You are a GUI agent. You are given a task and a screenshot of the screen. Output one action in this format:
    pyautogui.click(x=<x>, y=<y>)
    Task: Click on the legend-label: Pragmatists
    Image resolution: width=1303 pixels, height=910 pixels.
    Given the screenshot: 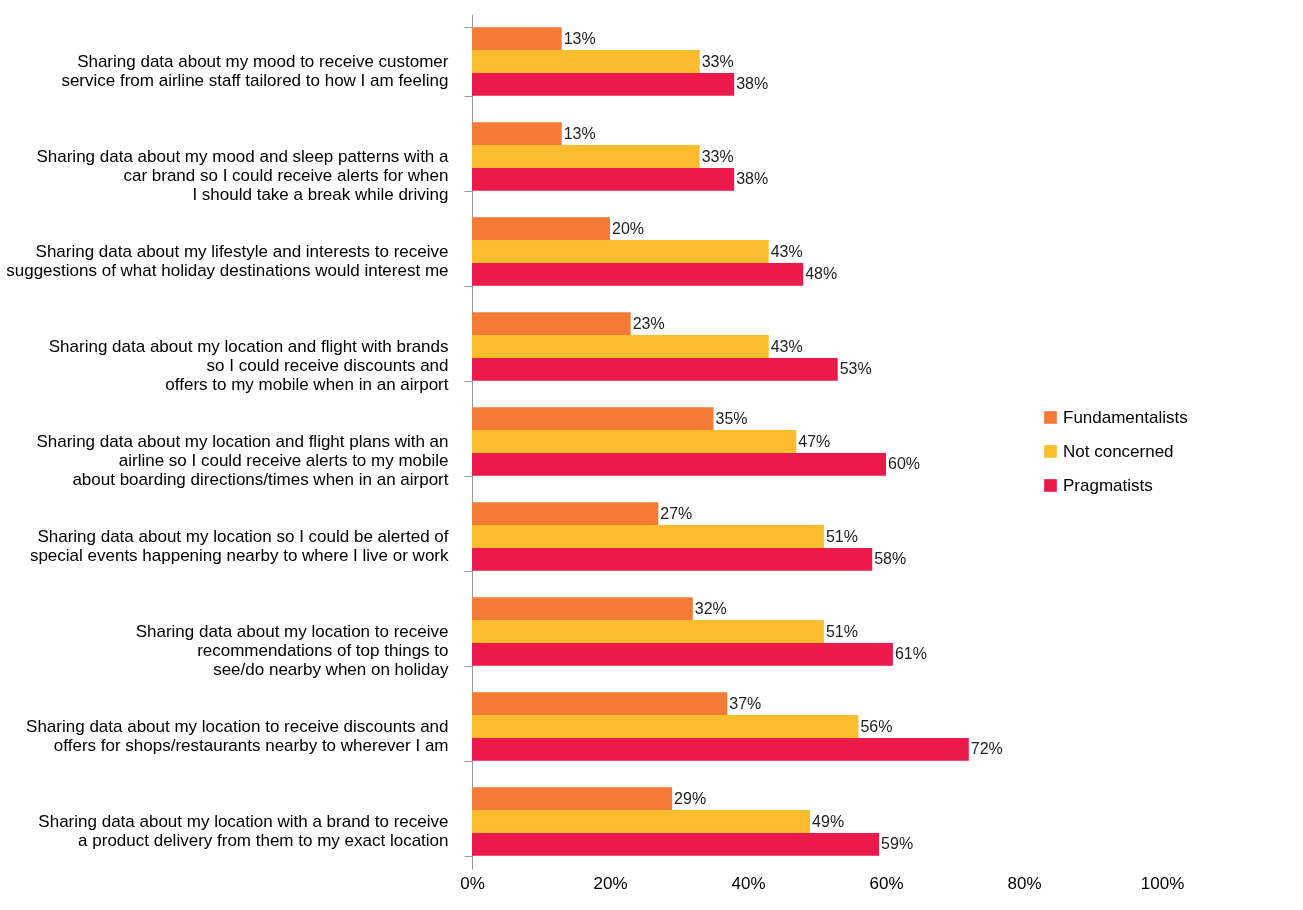 What is the action you would take?
    pyautogui.click(x=1108, y=485)
    